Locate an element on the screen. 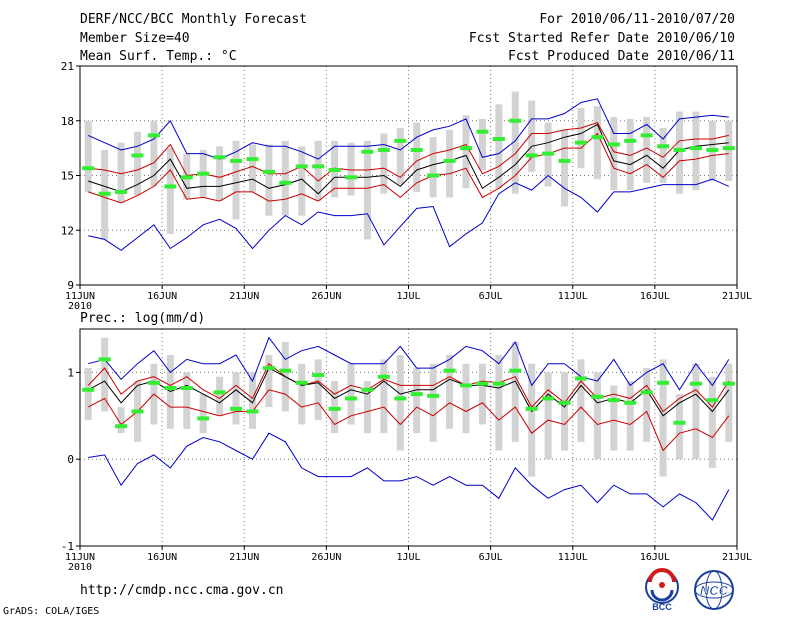  temp-x-tick-label: 16JUL is located at coordinates (655, 296).